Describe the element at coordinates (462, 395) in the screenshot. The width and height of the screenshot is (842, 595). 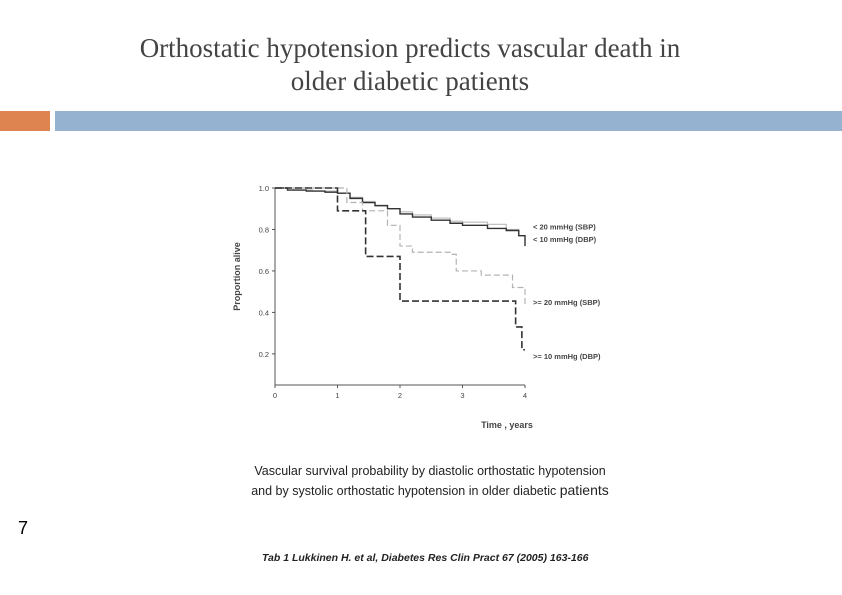
I see `x-tick-label: 3` at that location.